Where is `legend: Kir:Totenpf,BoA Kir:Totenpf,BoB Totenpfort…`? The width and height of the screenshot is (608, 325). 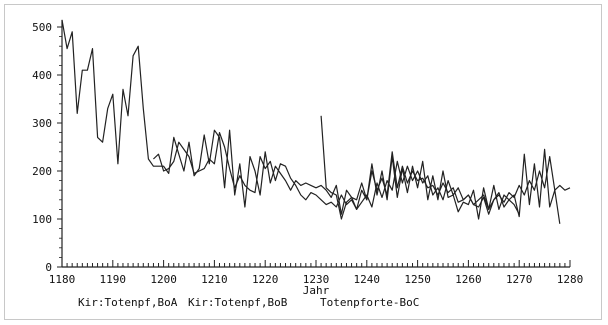
legend: Kir:Totenpf,BoA Kir:Totenpf,BoB Totenpfort… is located at coordinates (248, 302).